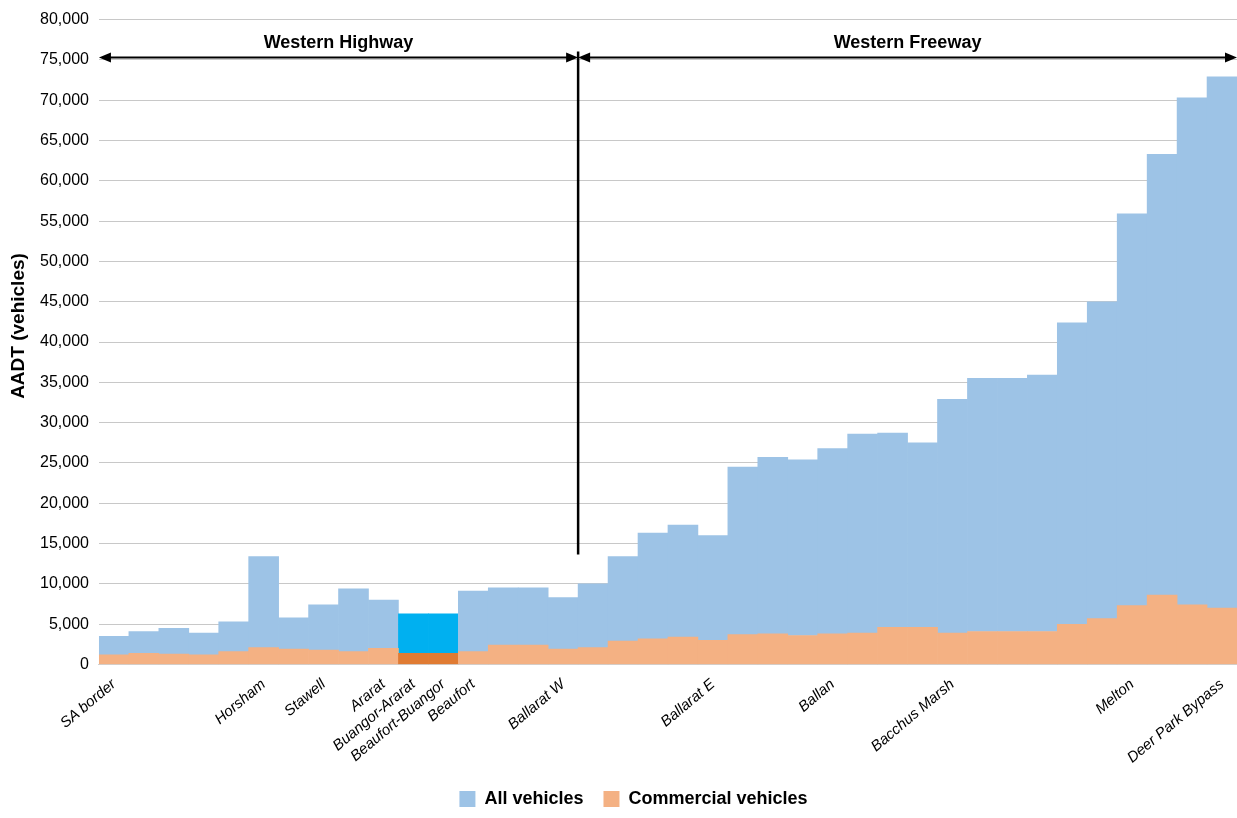 The image size is (1237, 818). What do you see at coordinates (65, 422) in the screenshot?
I see `y-tick-label: 30,000` at bounding box center [65, 422].